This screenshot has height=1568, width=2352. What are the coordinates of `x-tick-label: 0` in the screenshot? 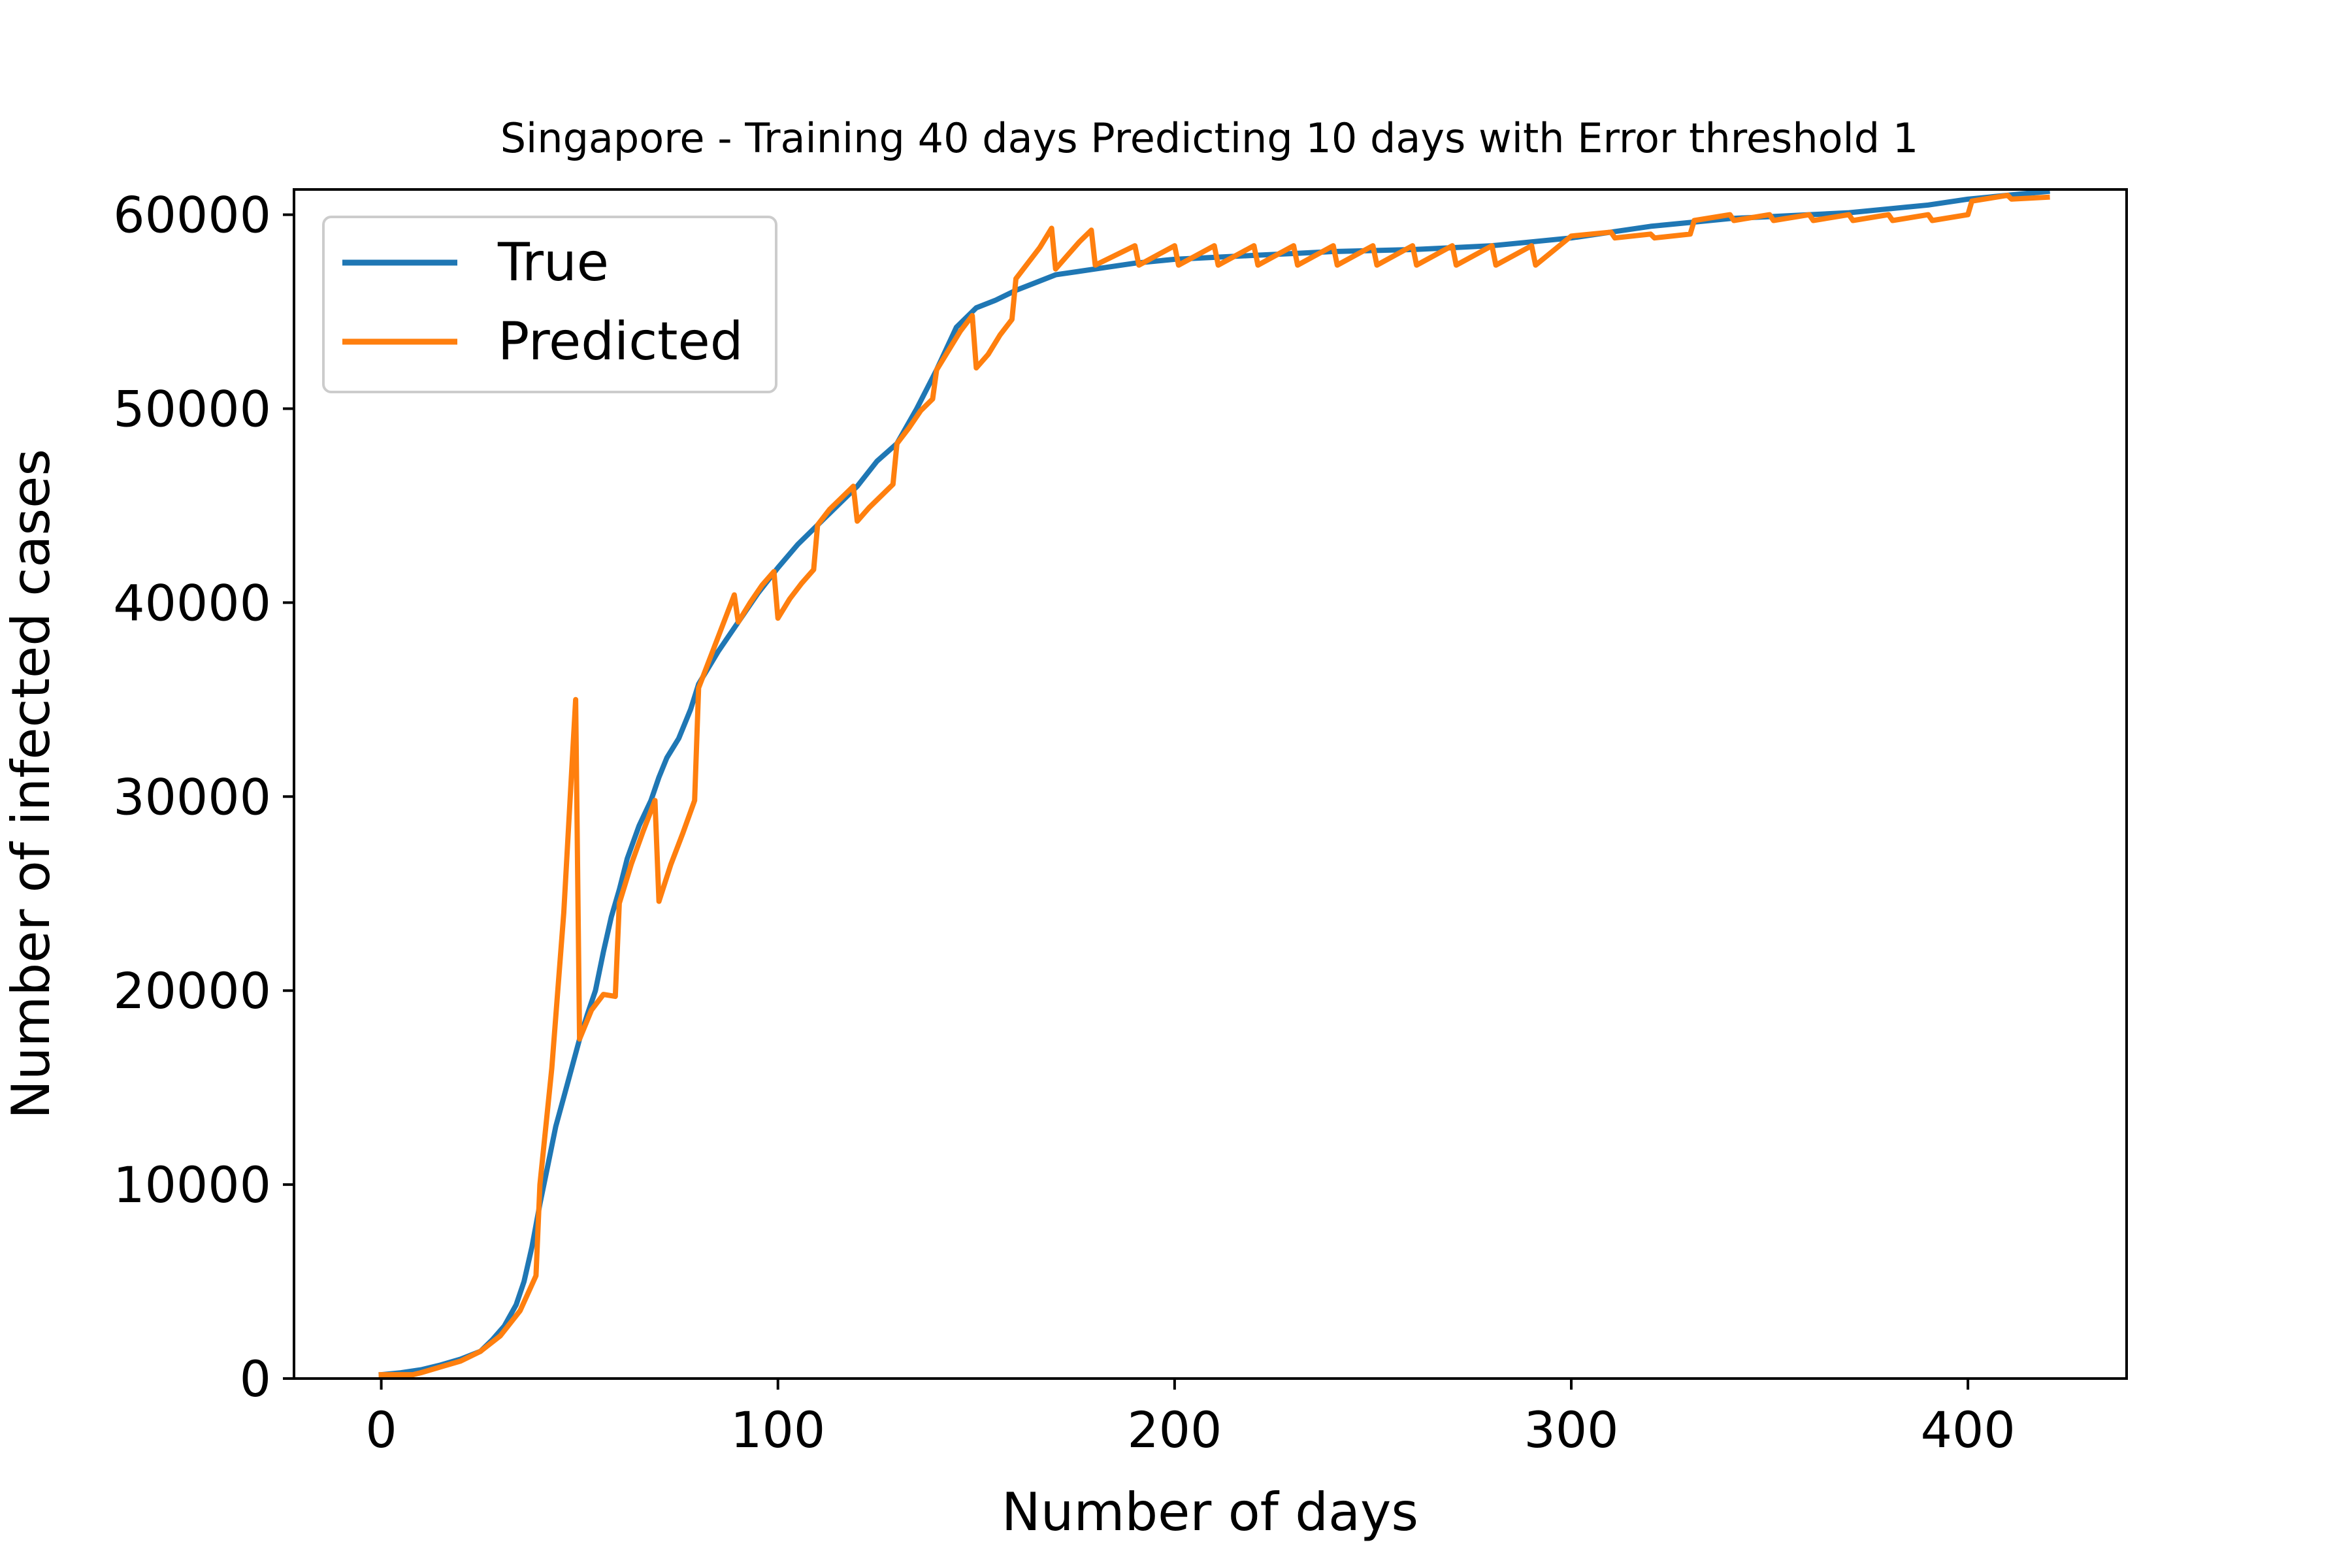 It's located at (381, 1430).